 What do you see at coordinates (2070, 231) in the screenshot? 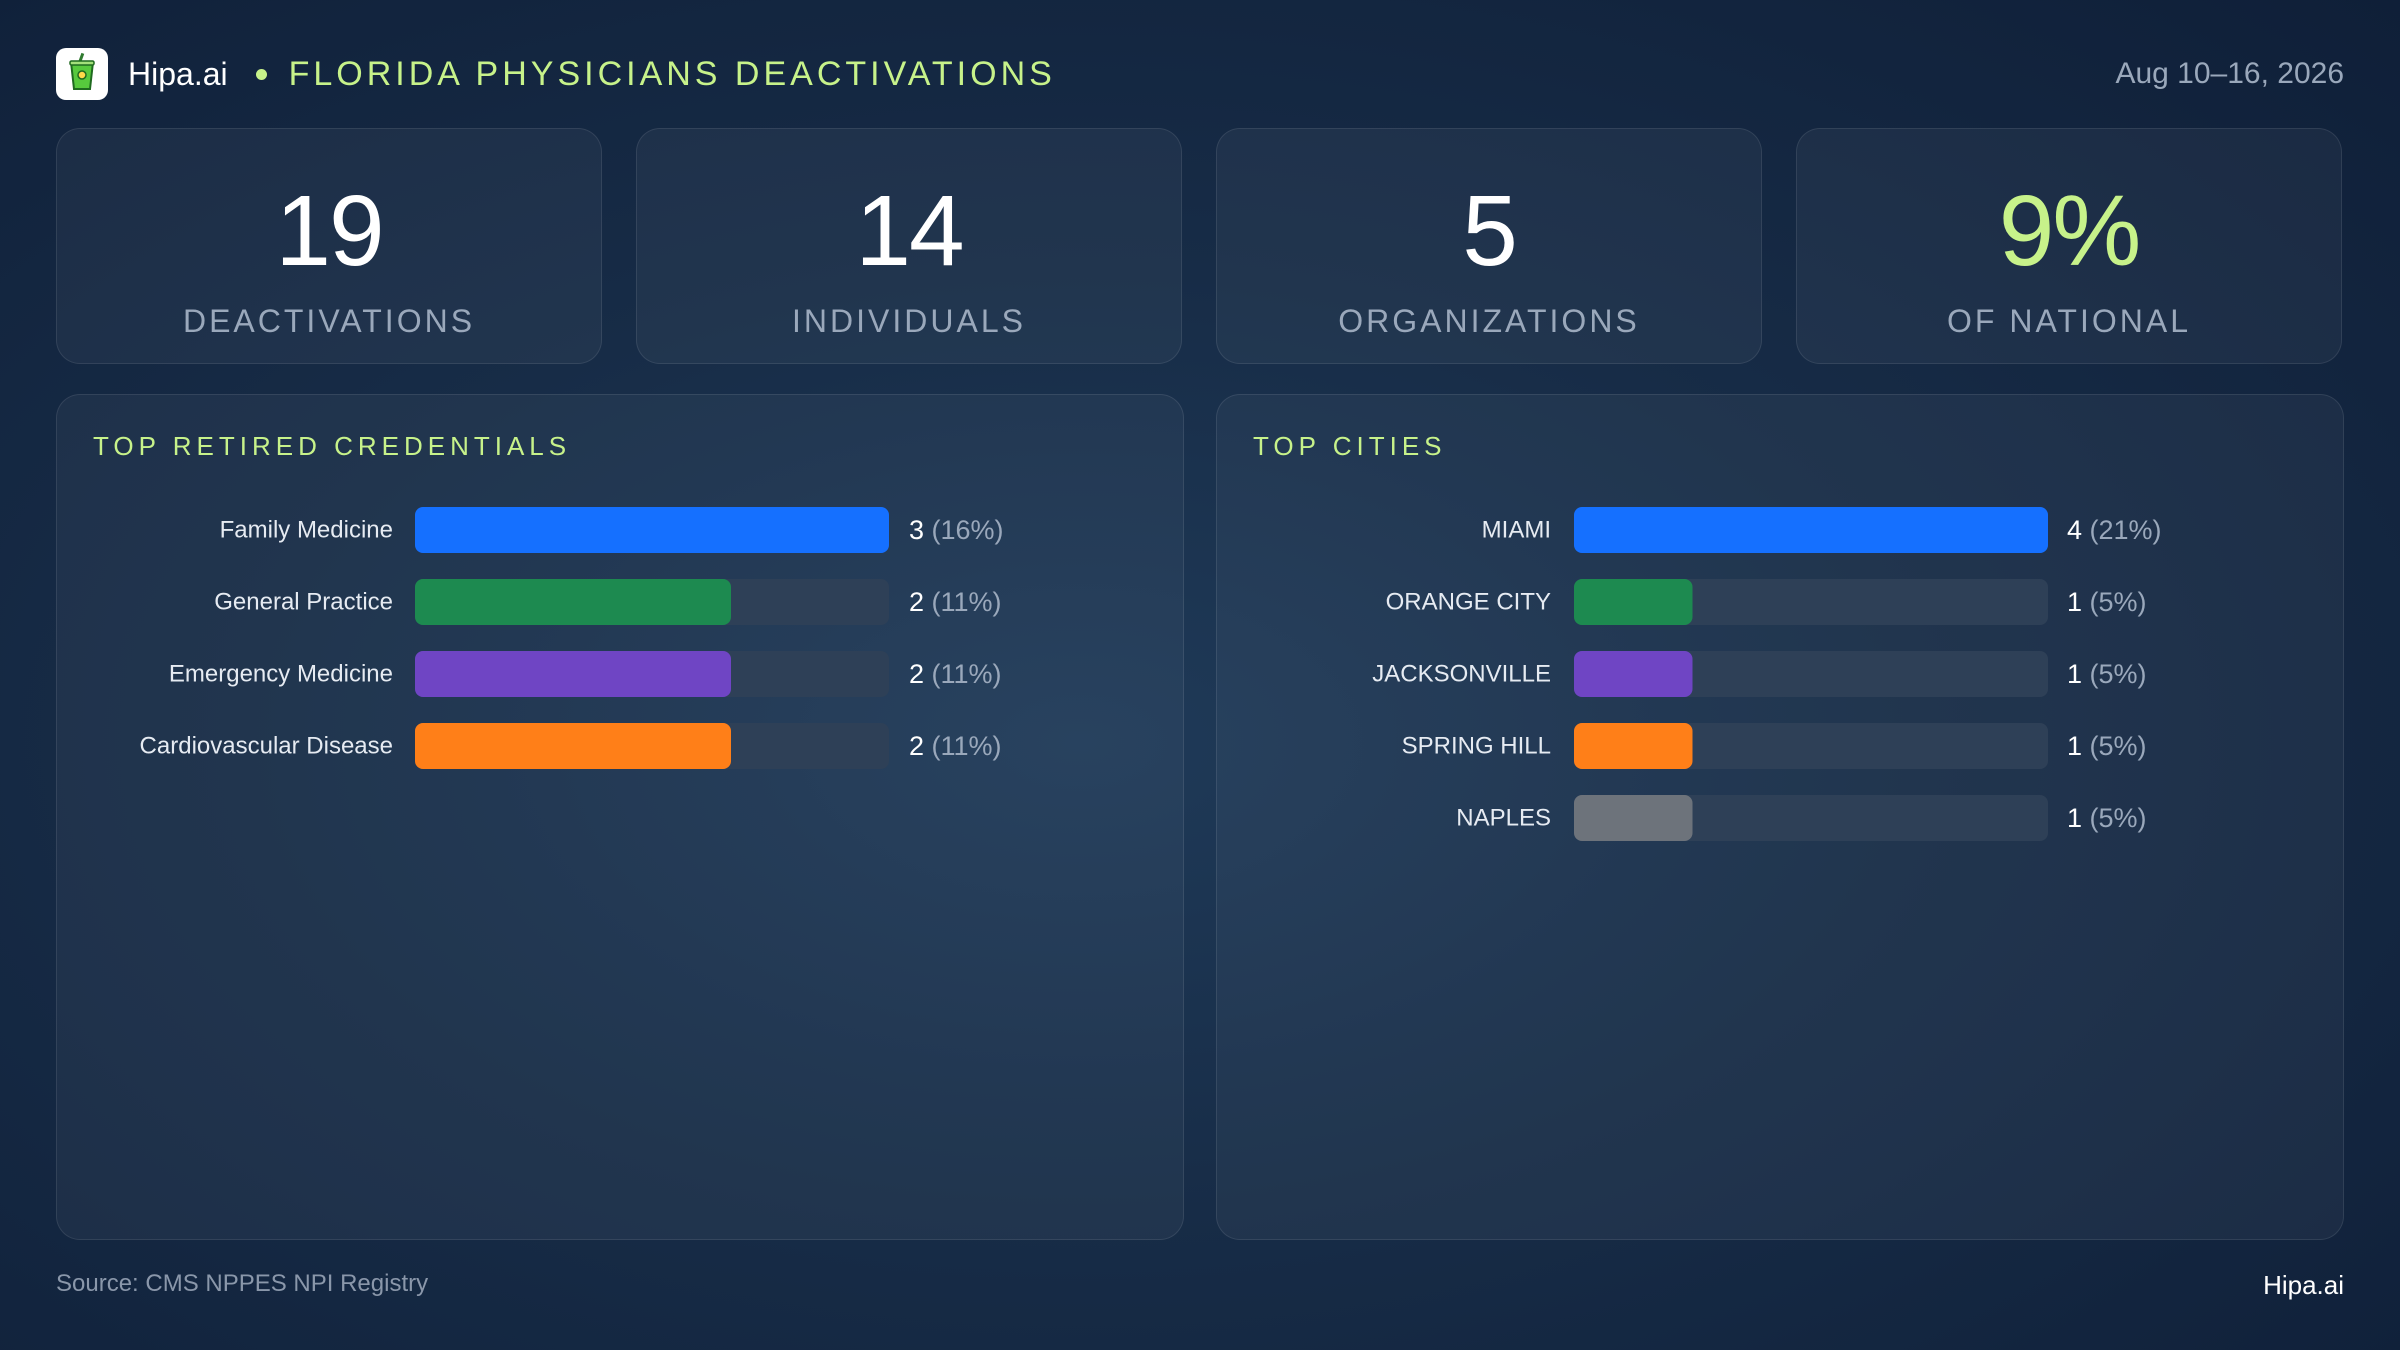
I see `kpi-value: 9%` at bounding box center [2070, 231].